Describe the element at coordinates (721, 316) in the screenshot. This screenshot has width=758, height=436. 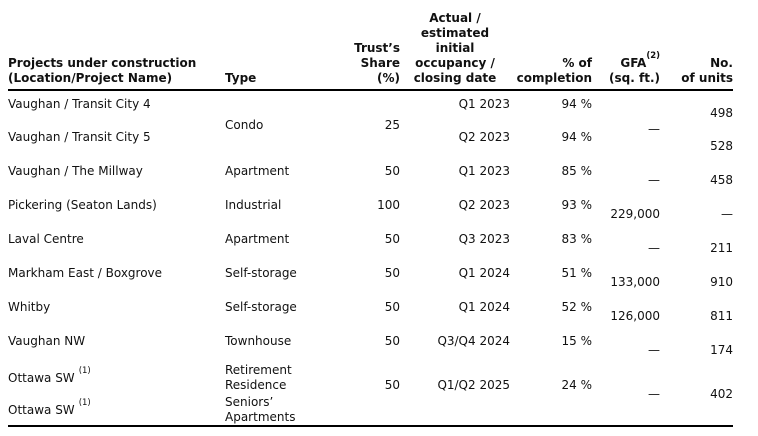
I see `cell-units: 811` at that location.